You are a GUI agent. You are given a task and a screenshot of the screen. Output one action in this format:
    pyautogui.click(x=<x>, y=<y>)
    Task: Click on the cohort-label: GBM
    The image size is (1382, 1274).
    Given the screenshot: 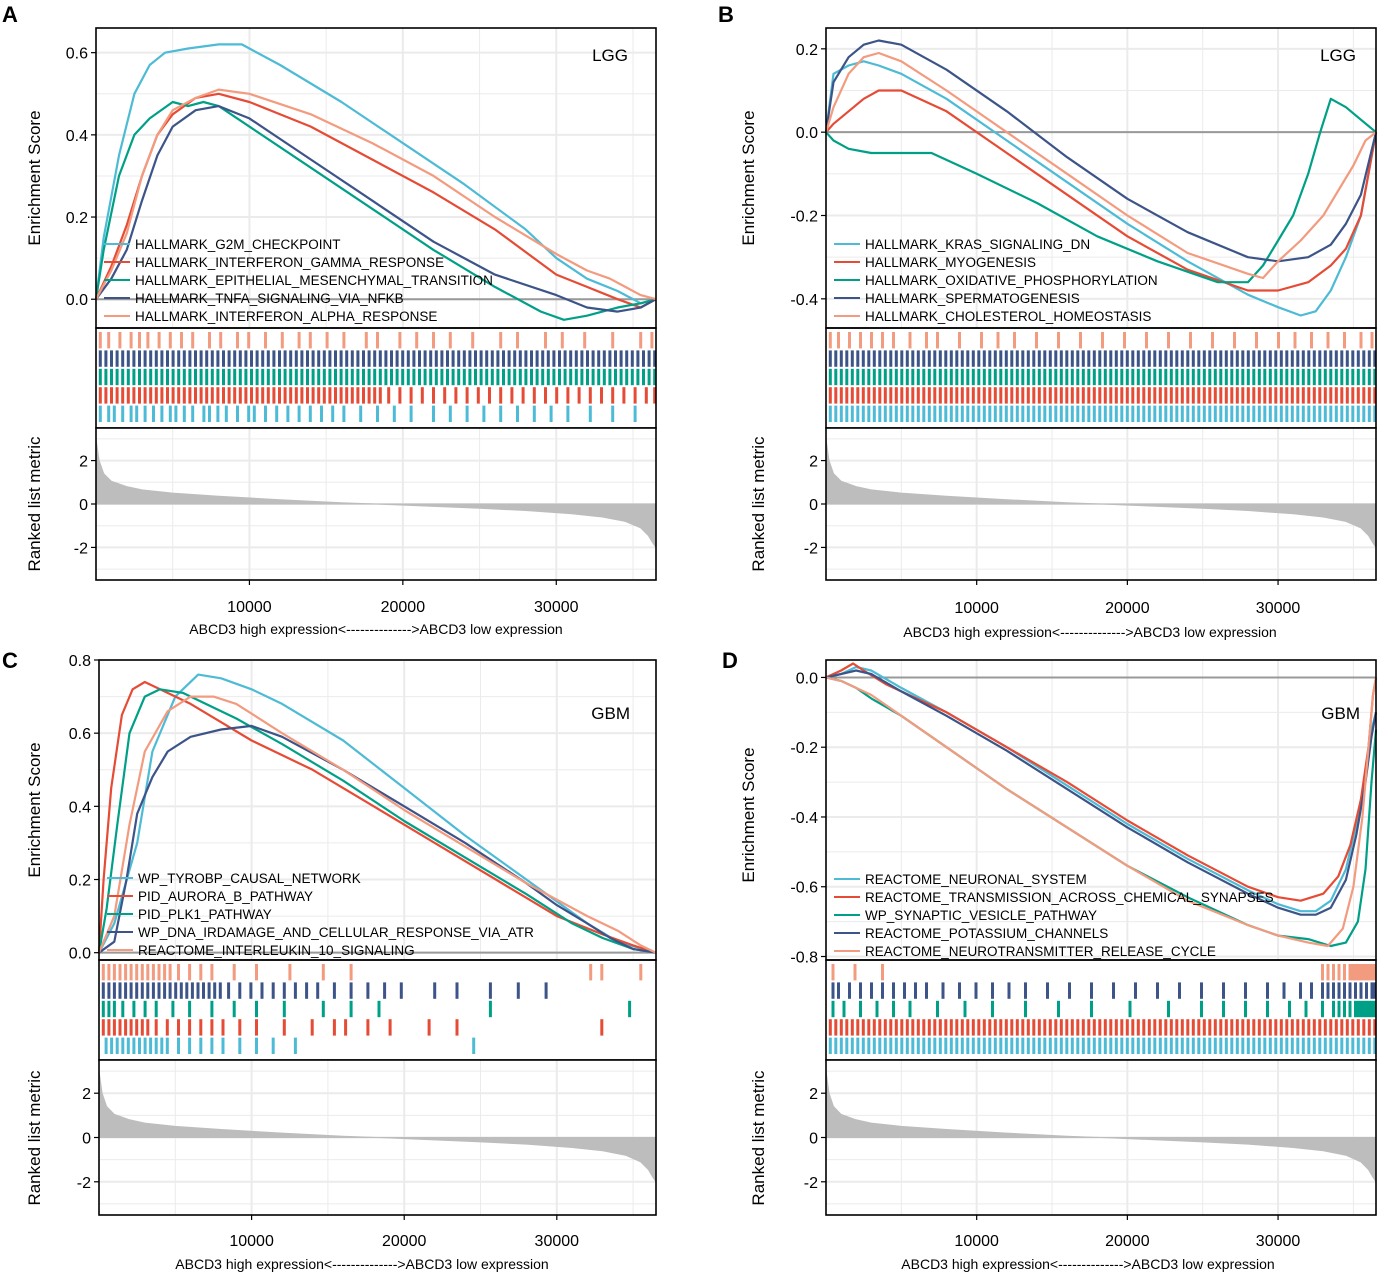 What is the action you would take?
    pyautogui.click(x=610, y=713)
    